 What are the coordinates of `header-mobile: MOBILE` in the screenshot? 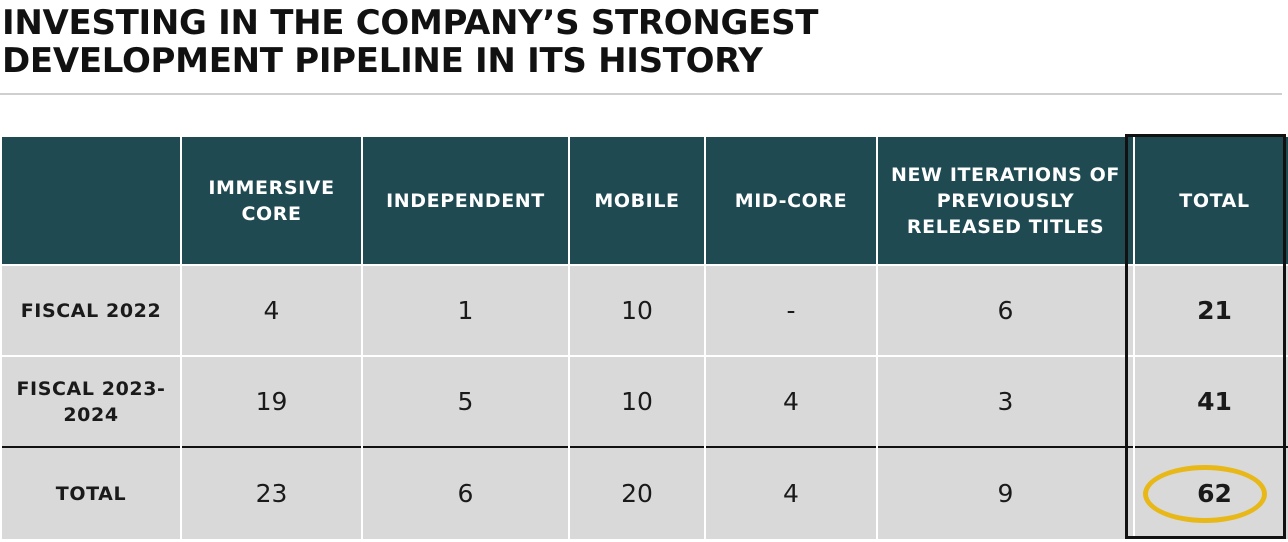 It's located at (637, 200).